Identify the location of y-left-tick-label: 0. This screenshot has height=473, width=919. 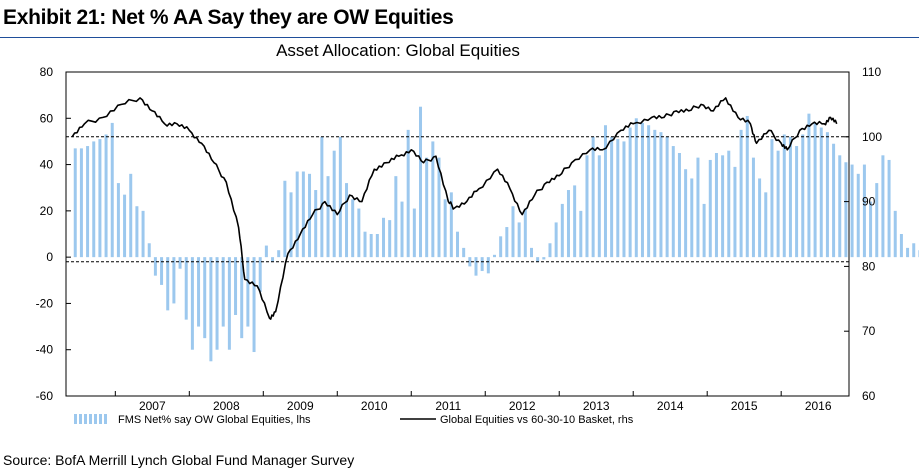
(49, 257).